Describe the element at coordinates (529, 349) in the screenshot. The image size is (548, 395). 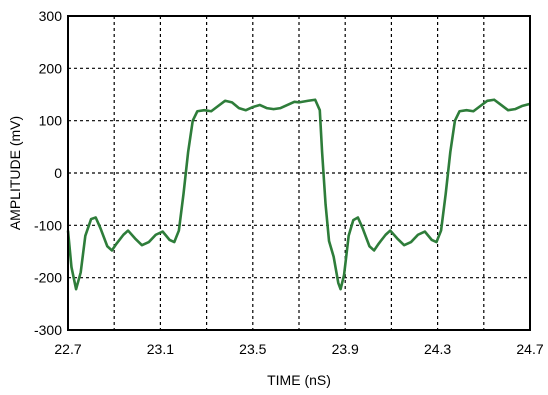
I see `x-tick-label: 24.7` at that location.